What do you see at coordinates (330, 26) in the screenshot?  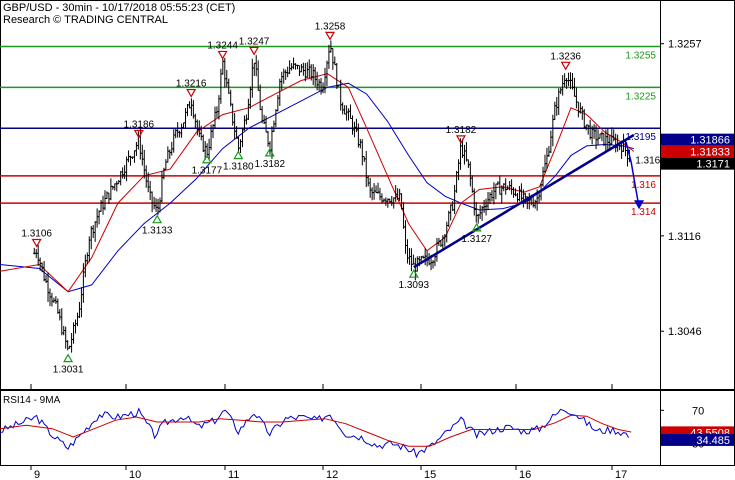 I see `swing-high-label: 1.3258` at bounding box center [330, 26].